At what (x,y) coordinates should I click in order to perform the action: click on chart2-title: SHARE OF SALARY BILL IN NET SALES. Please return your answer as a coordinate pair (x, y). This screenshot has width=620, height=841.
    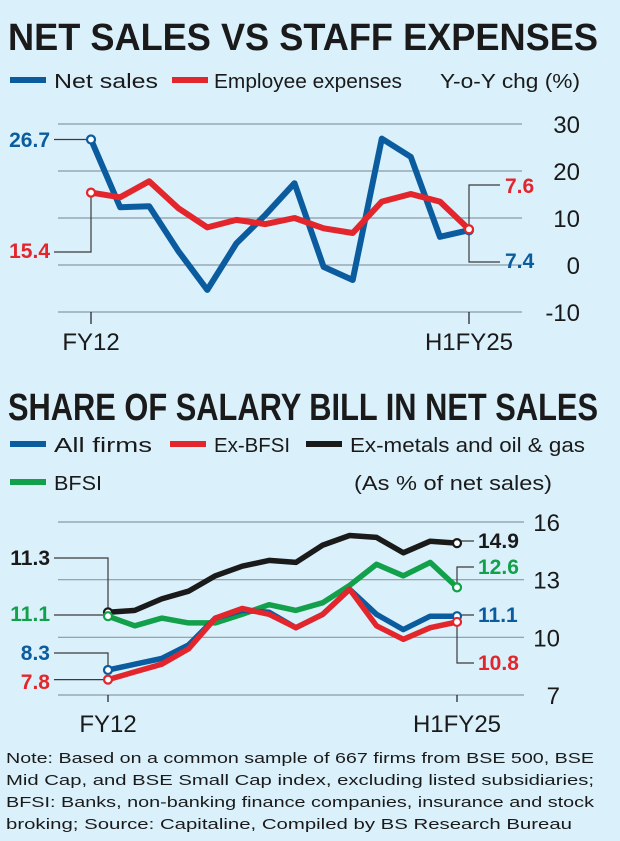
    Looking at the image, I should click on (303, 408).